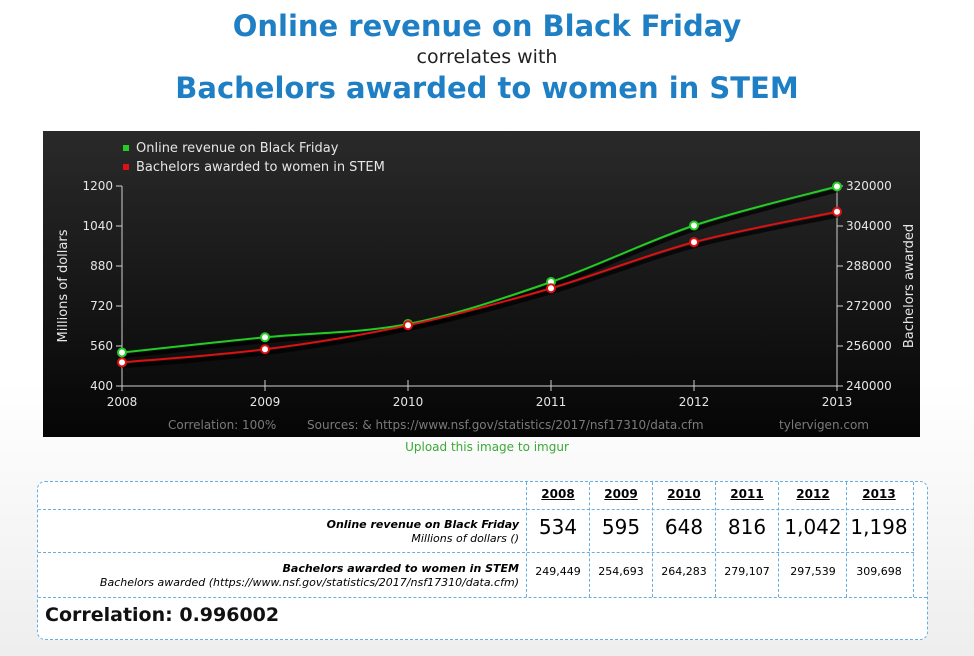 The image size is (974, 656). What do you see at coordinates (408, 325) in the screenshot?
I see `bachelors-point-2010` at bounding box center [408, 325].